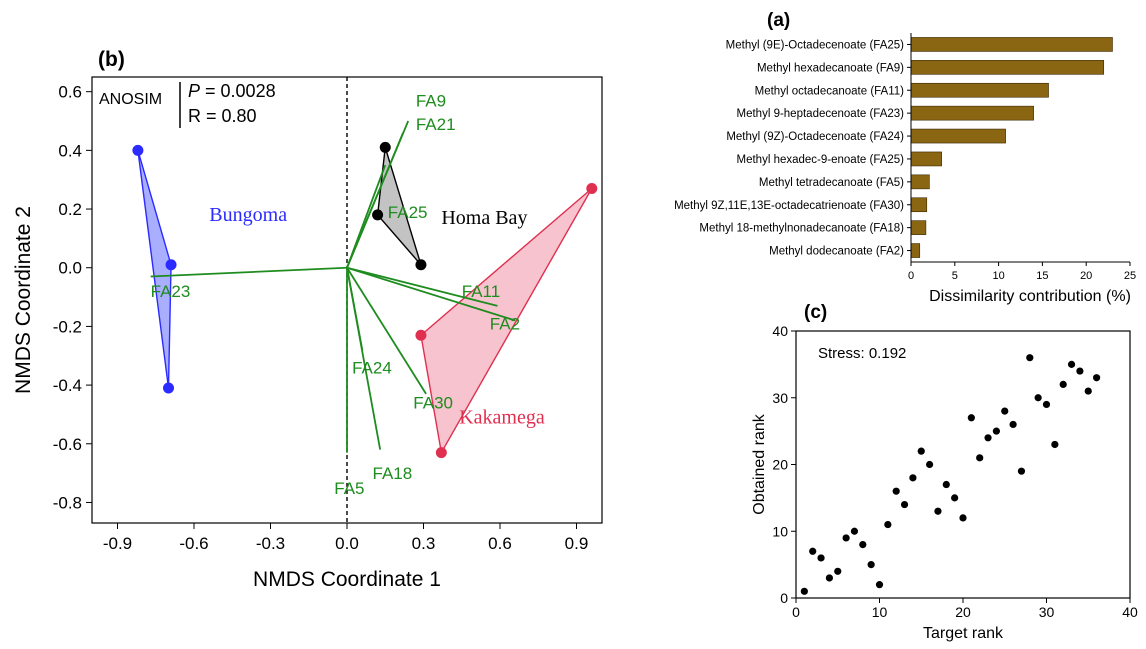  What do you see at coordinates (194, 91) in the screenshot?
I see `p-symbol: P` at bounding box center [194, 91].